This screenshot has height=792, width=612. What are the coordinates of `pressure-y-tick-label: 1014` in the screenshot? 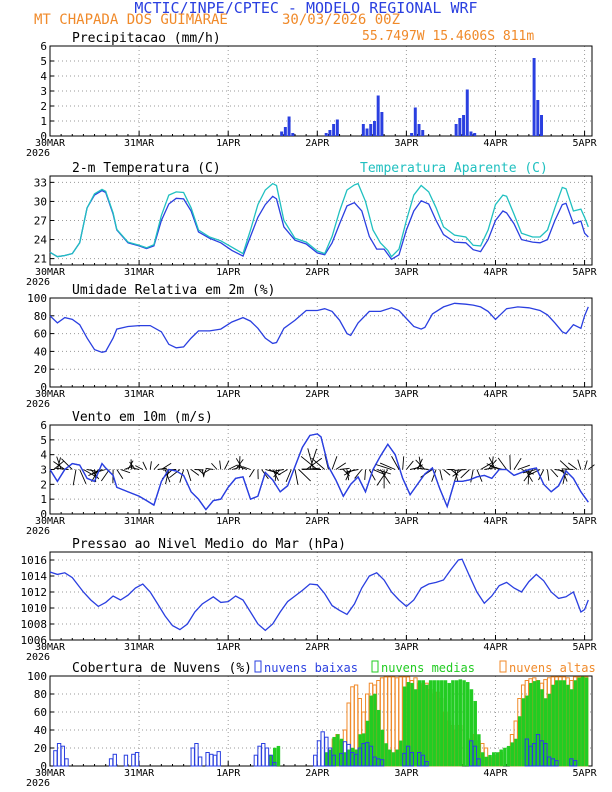 It's located at (34, 576).